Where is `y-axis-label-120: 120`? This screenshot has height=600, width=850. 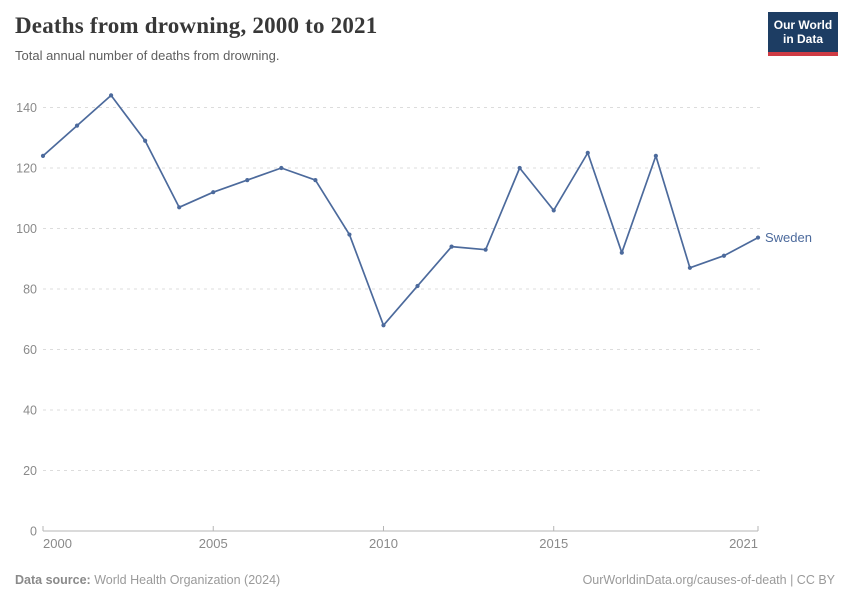
y-axis-label-120: 120 is located at coordinates (26, 169).